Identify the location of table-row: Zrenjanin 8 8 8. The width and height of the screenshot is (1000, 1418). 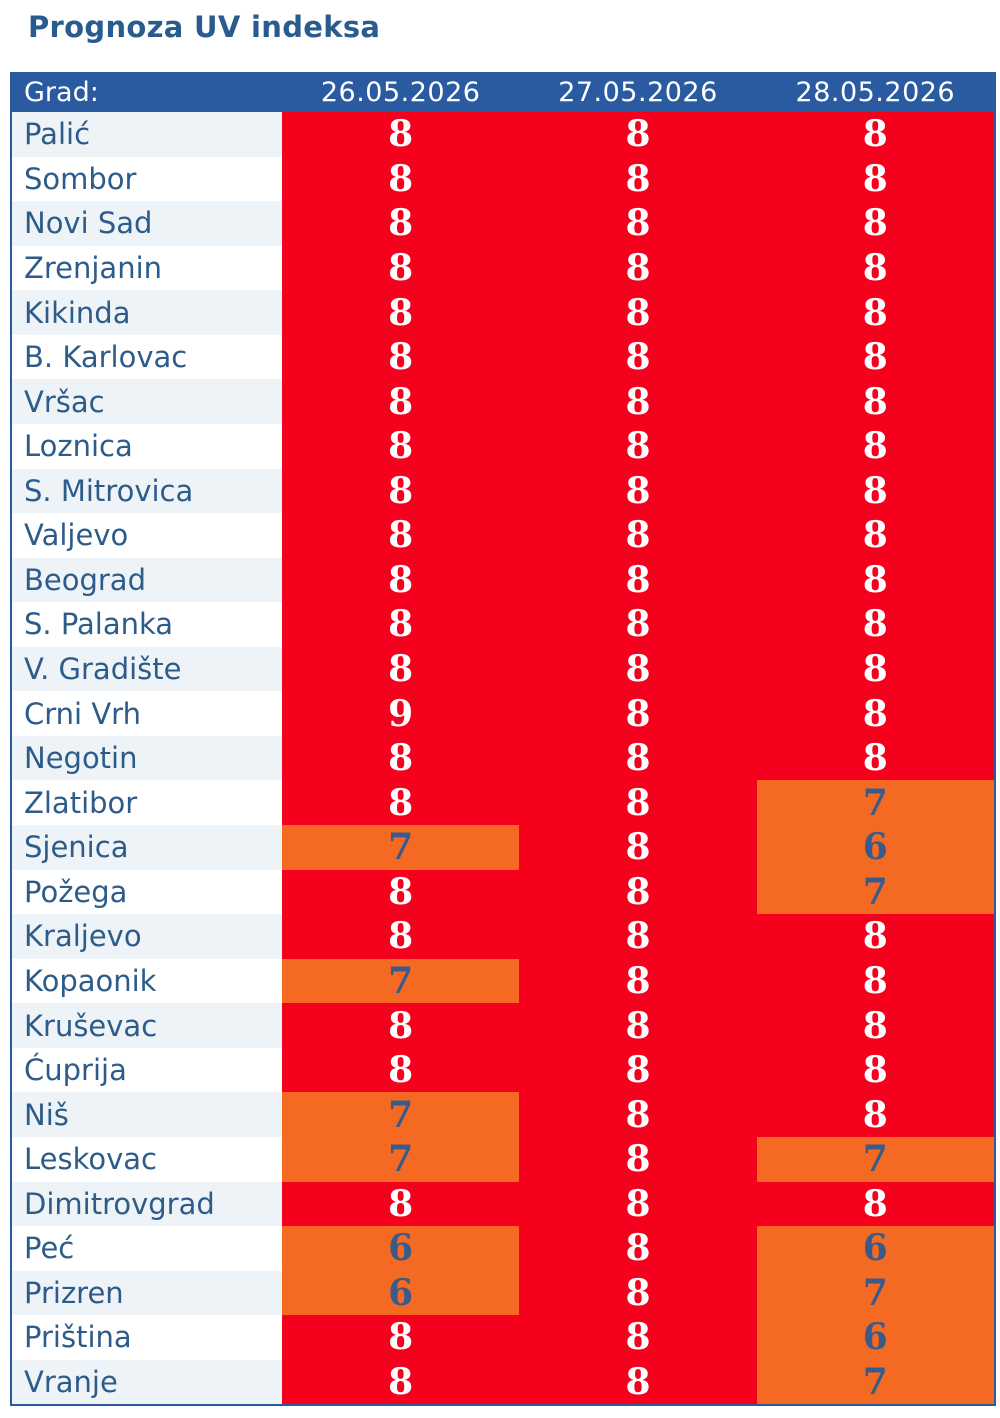
(503, 268).